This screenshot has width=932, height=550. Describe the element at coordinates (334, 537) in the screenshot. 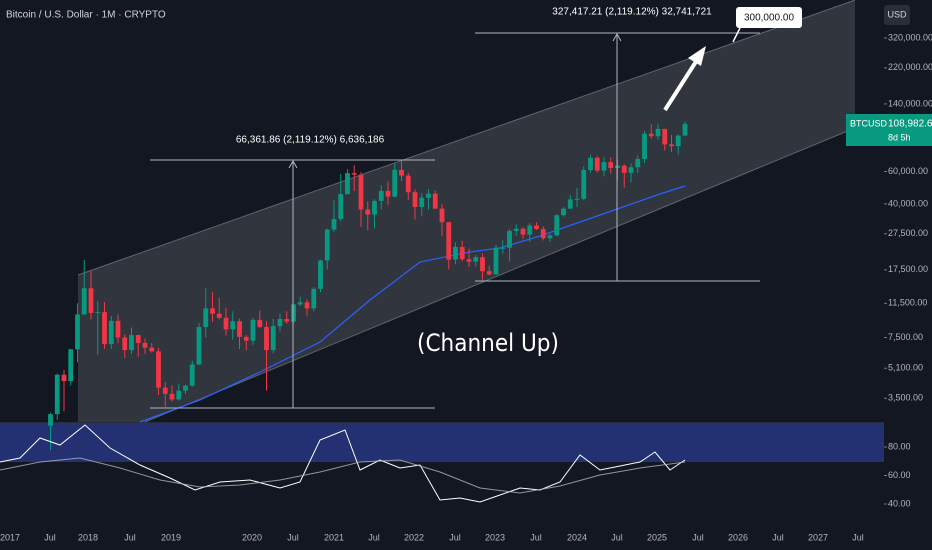

I see `x-tick-label: 2021` at that location.